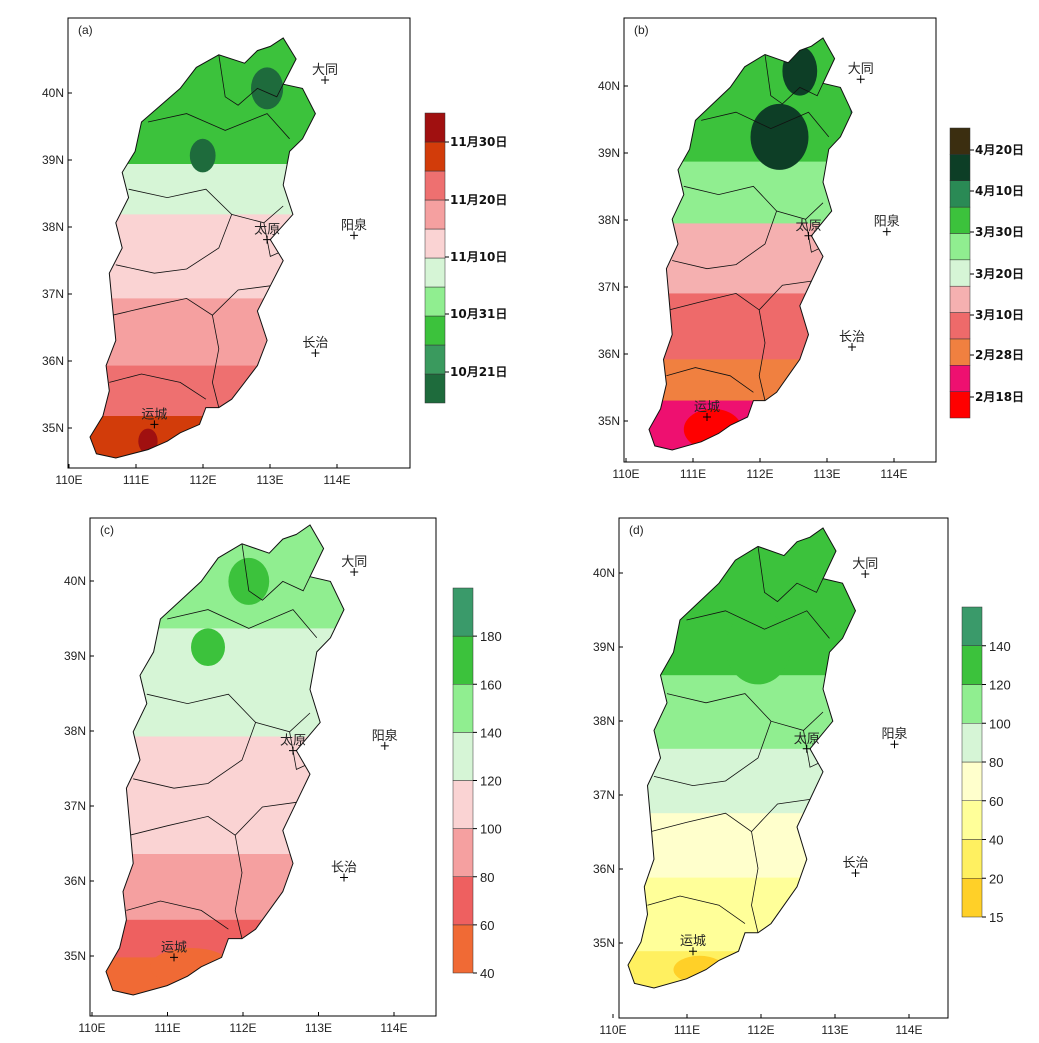 The width and height of the screenshot is (1039, 1043). Describe the element at coordinates (478, 314) in the screenshot. I see `legend-label: 10月31日` at that location.